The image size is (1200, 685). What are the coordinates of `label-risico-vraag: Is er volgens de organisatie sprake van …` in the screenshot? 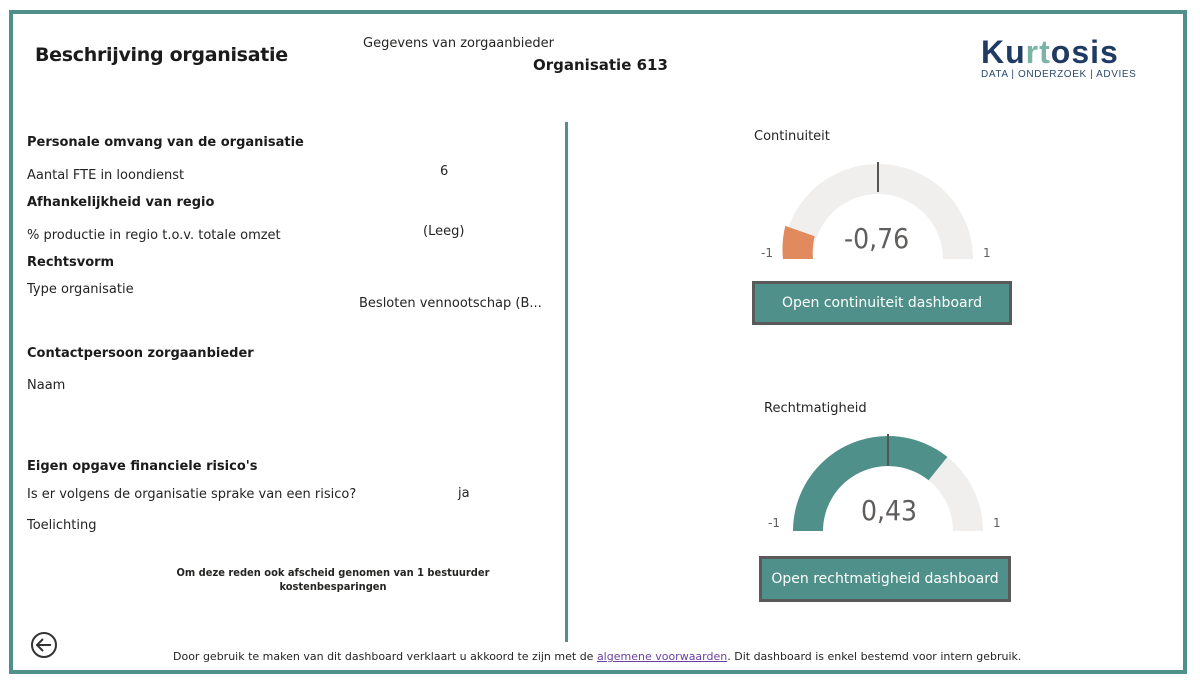 It's located at (192, 494).